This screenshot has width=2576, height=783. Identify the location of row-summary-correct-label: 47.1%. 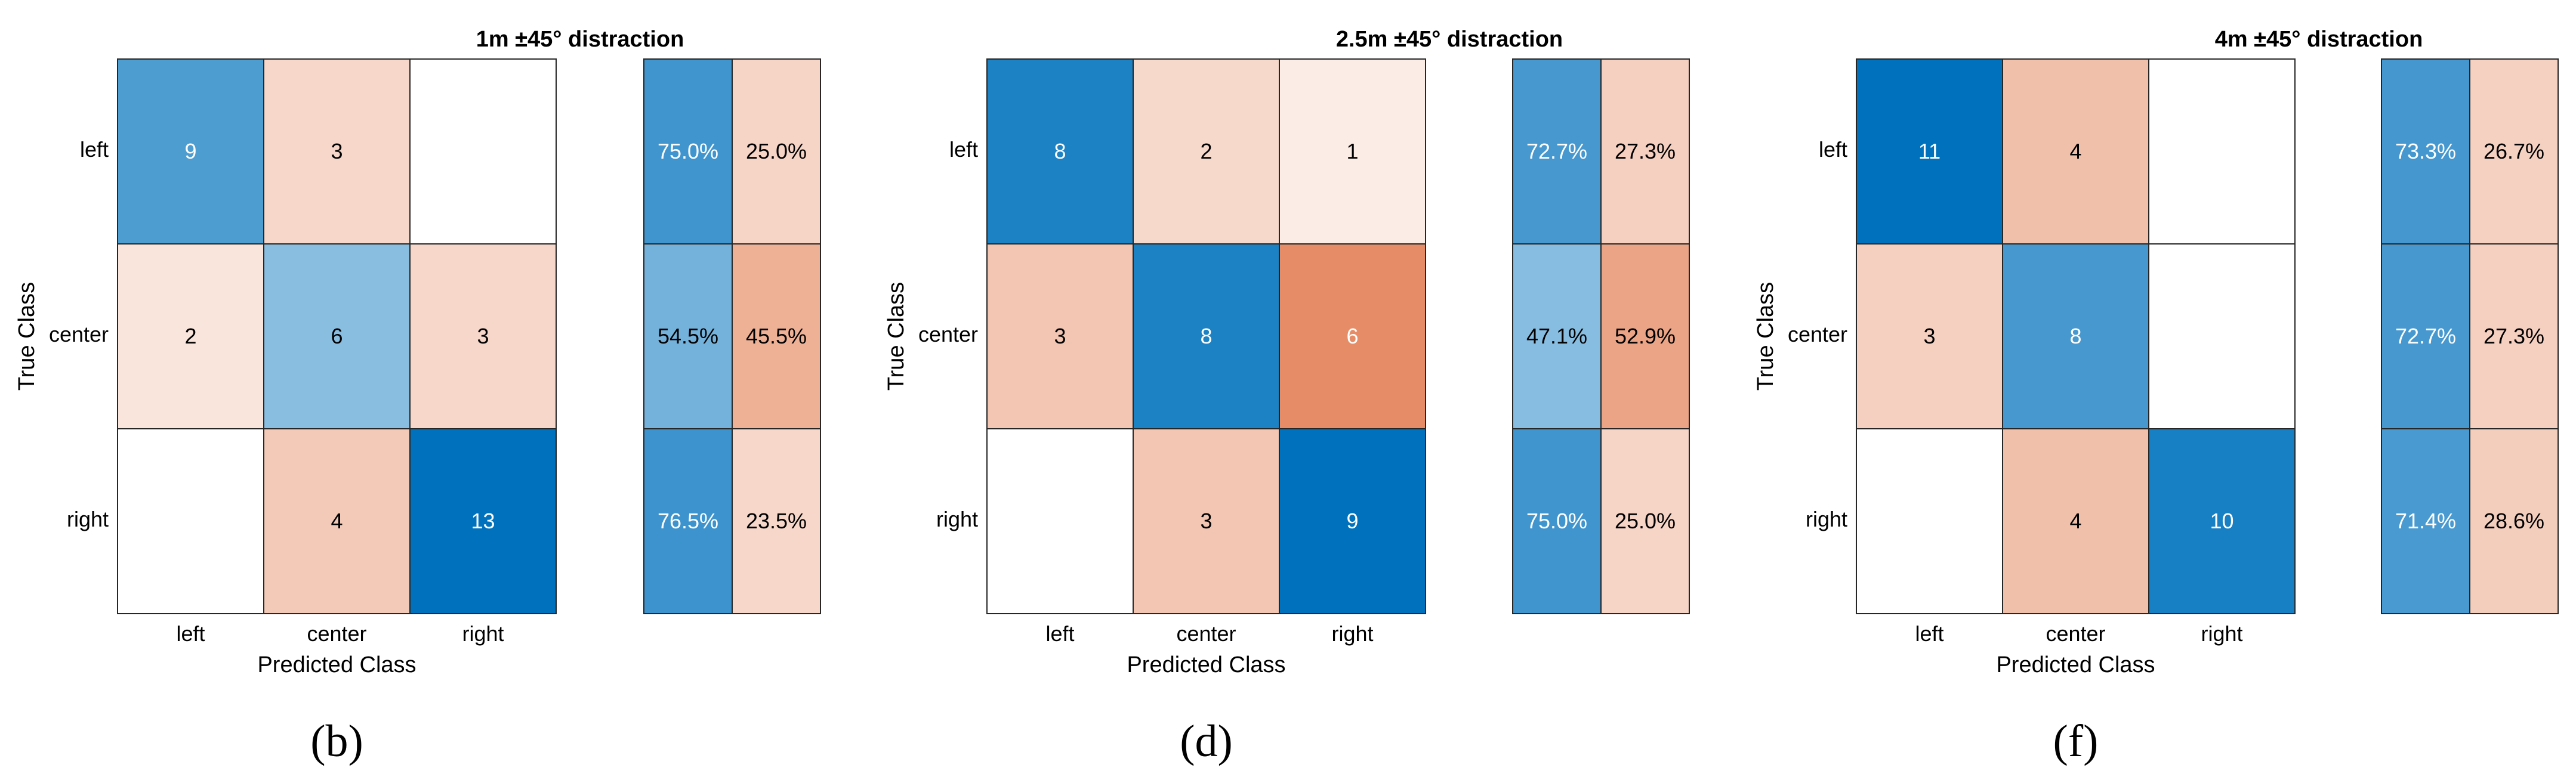
(1556, 336).